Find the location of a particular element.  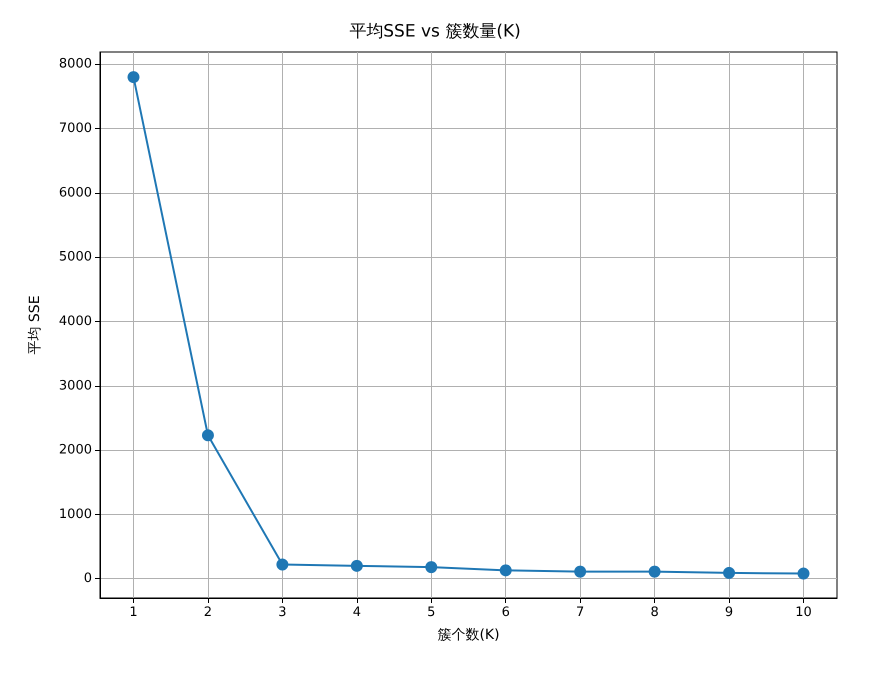

y-tick-label: 7000 is located at coordinates (75, 128).